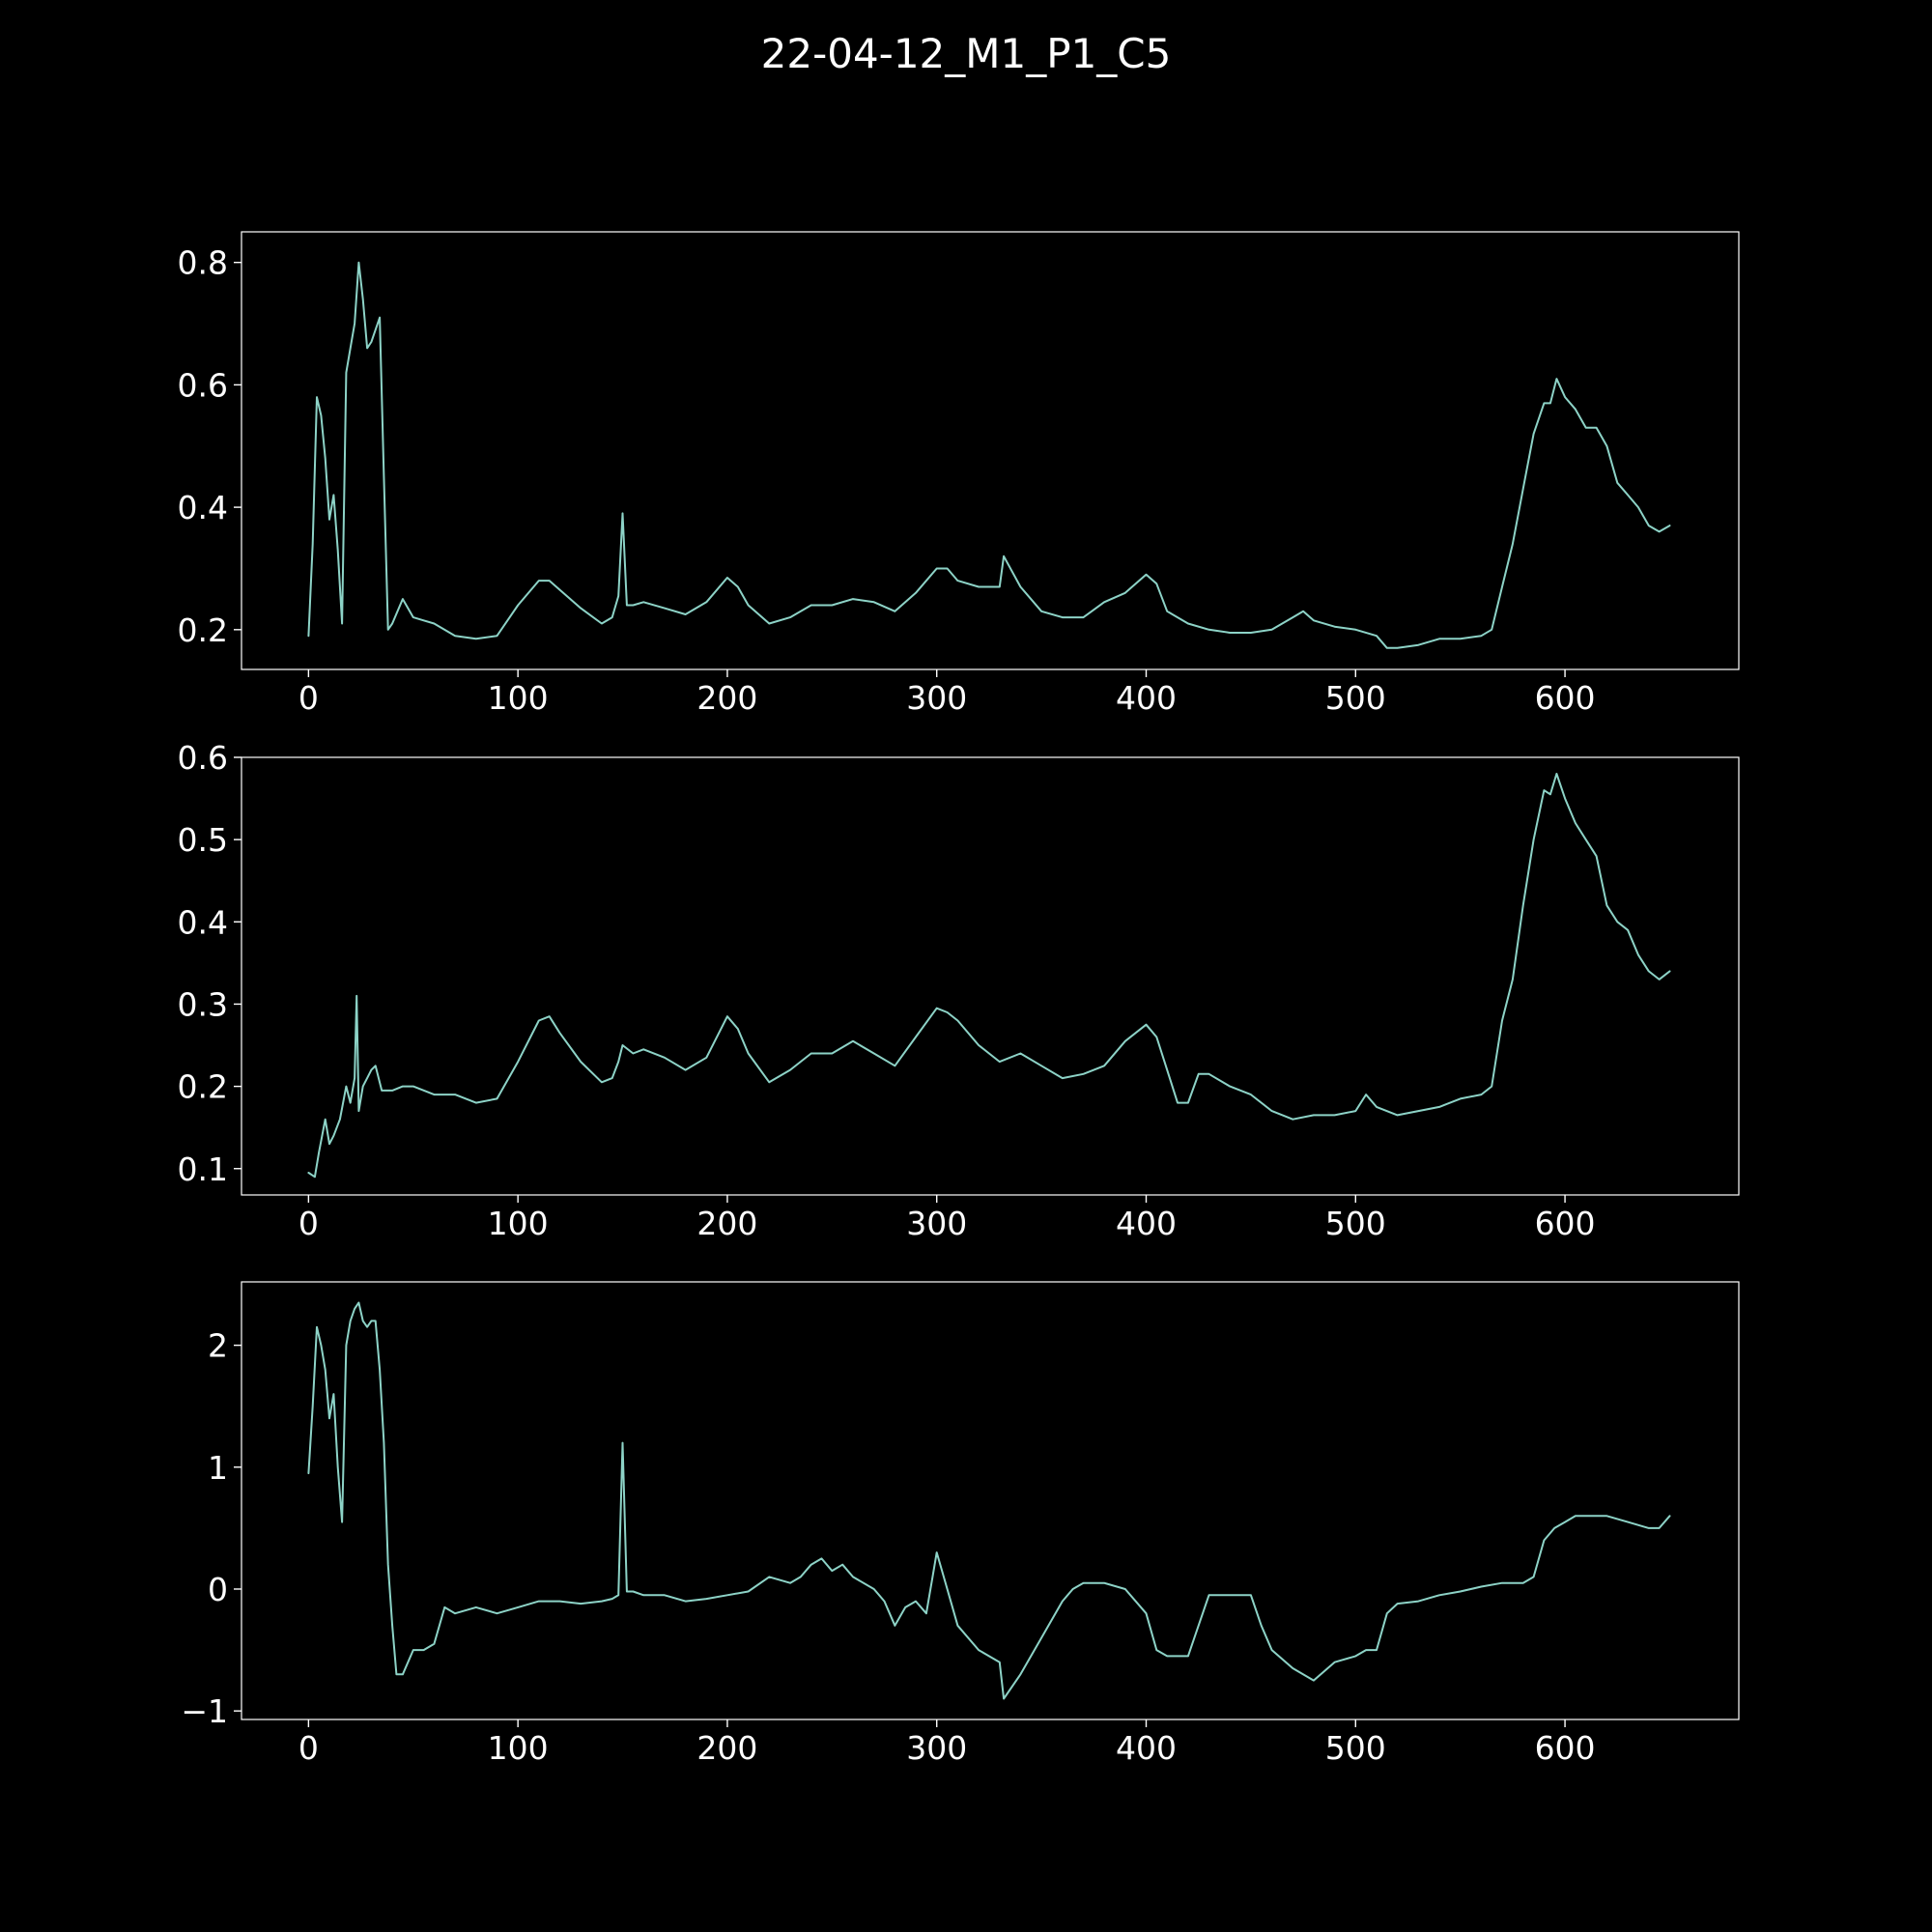 This screenshot has height=1932, width=1932. I want to click on panel-3-ytick-label-1: 0, so click(218, 1589).